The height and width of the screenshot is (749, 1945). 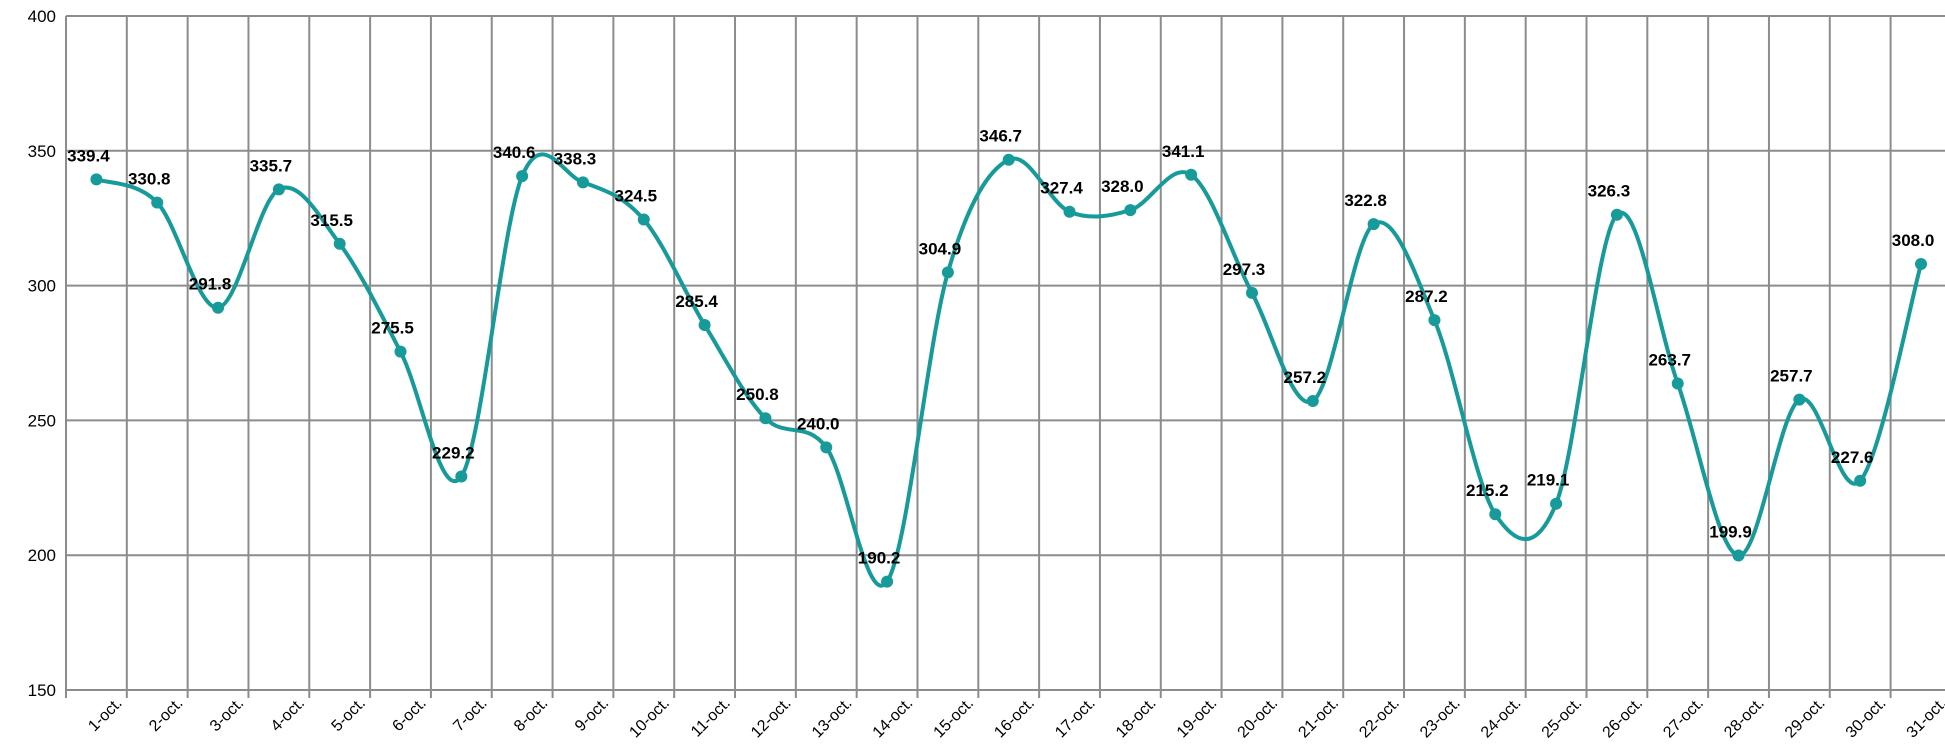 What do you see at coordinates (1866, 718) in the screenshot?
I see `x-tick-label: 30-oct.` at bounding box center [1866, 718].